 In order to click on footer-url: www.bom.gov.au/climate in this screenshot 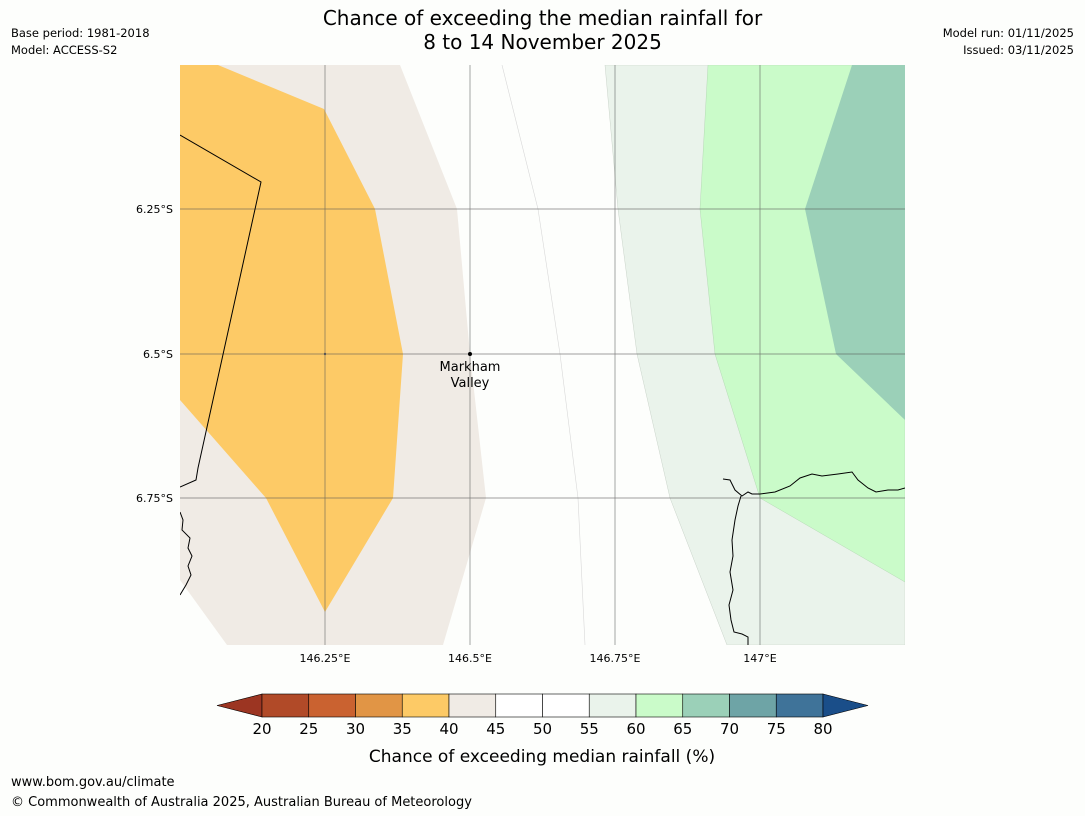, I will do `click(93, 782)`.